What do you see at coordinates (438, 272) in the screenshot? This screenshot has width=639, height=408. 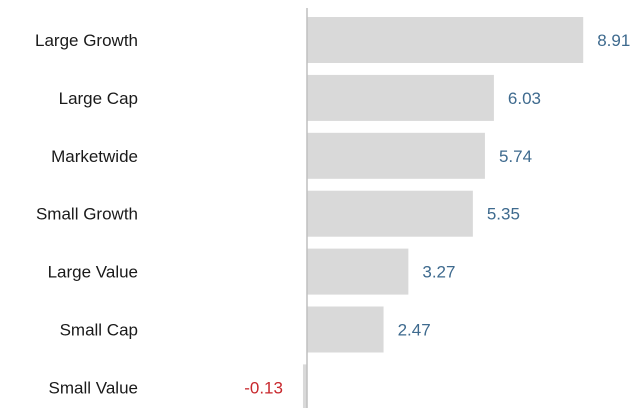 I see `value-label-large-value: 3.27` at bounding box center [438, 272].